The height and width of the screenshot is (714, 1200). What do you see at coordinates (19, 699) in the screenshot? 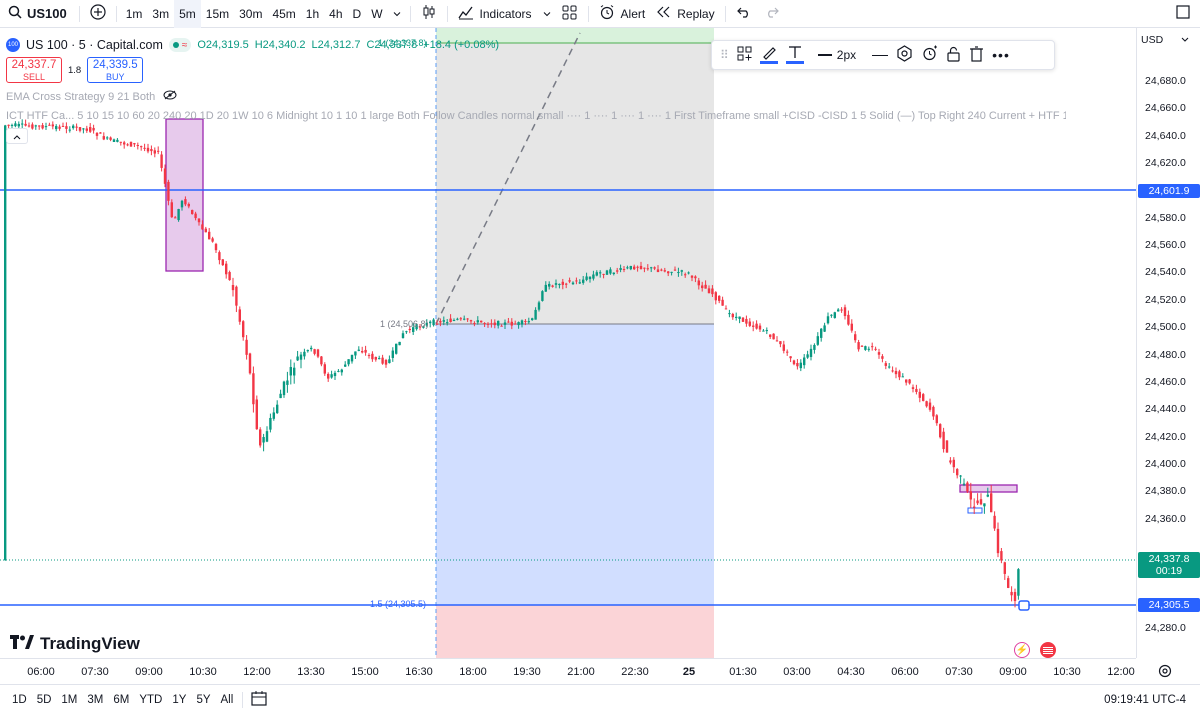
I see `range-1d: 1D` at bounding box center [19, 699].